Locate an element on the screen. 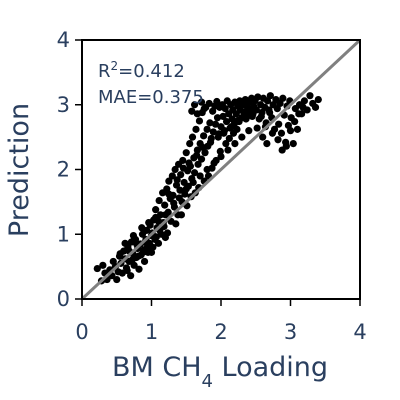  x-axis-ticks: 0 1 2 3 4 is located at coordinates (221, 321).